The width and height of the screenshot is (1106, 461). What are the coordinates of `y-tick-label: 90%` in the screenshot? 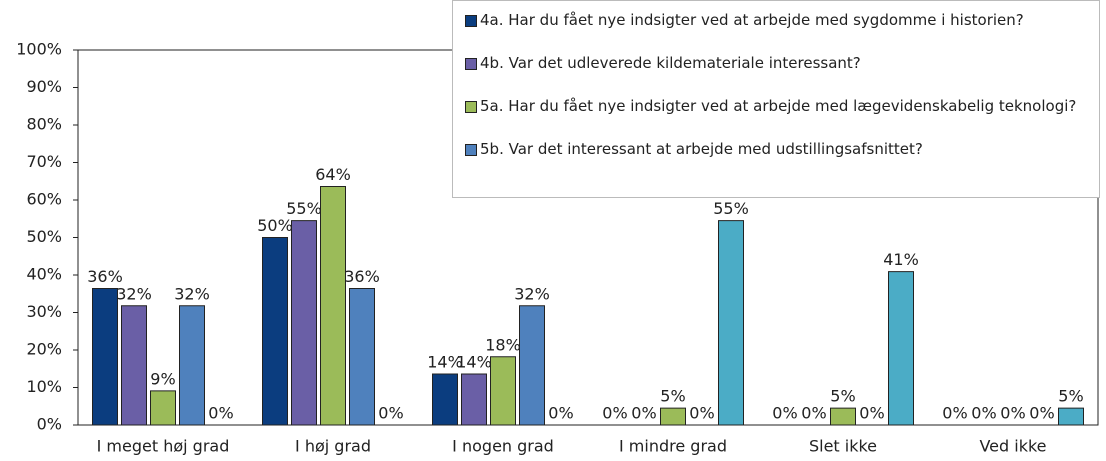 It's located at (44, 86).